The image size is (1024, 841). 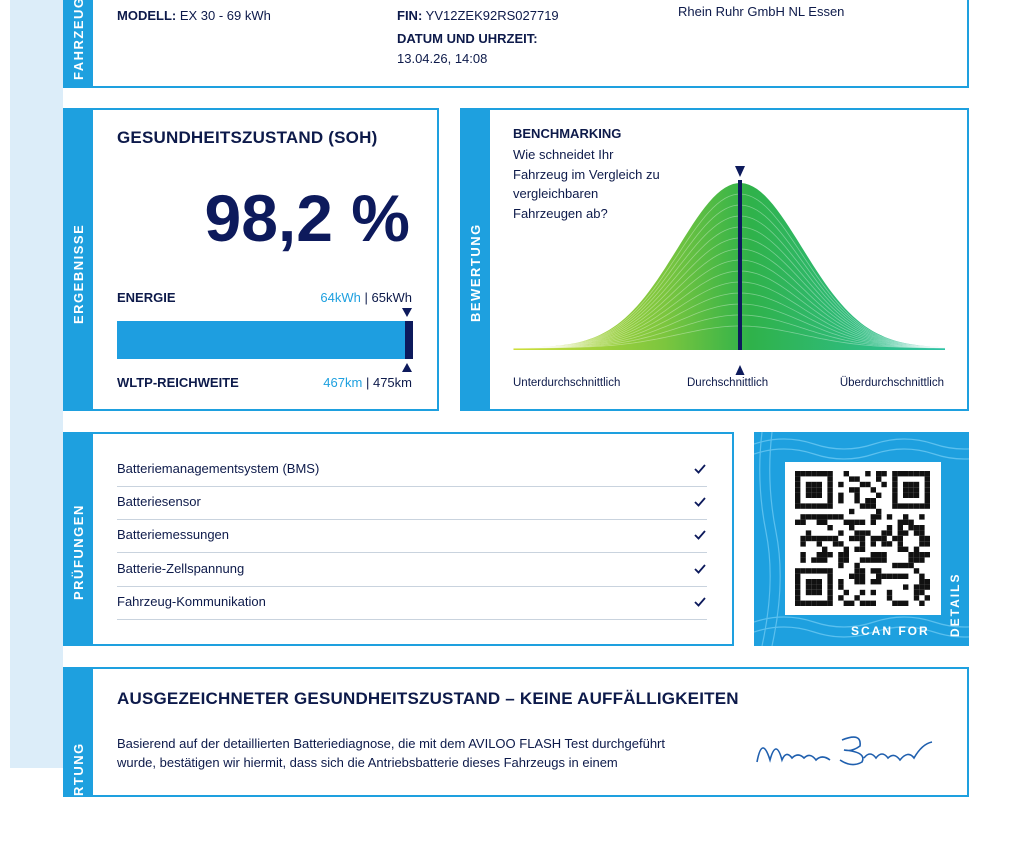 I want to click on signature, so click(x=844, y=751).